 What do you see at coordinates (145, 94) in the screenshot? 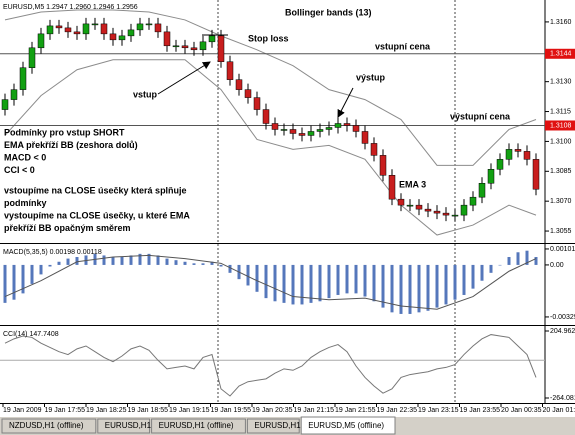
I see `entry-label: vstup` at bounding box center [145, 94].